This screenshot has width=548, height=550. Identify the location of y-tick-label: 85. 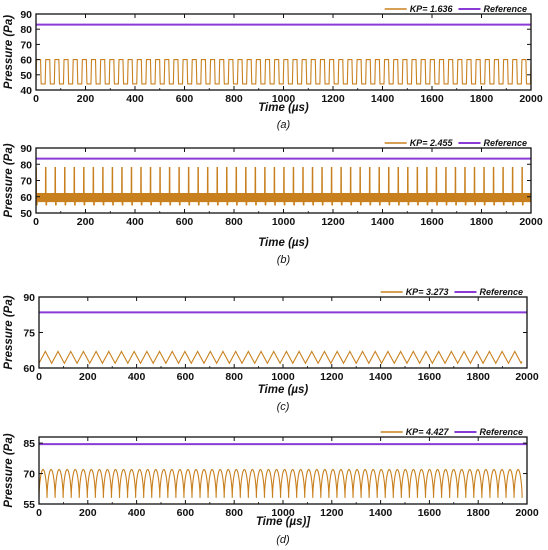
(29, 444).